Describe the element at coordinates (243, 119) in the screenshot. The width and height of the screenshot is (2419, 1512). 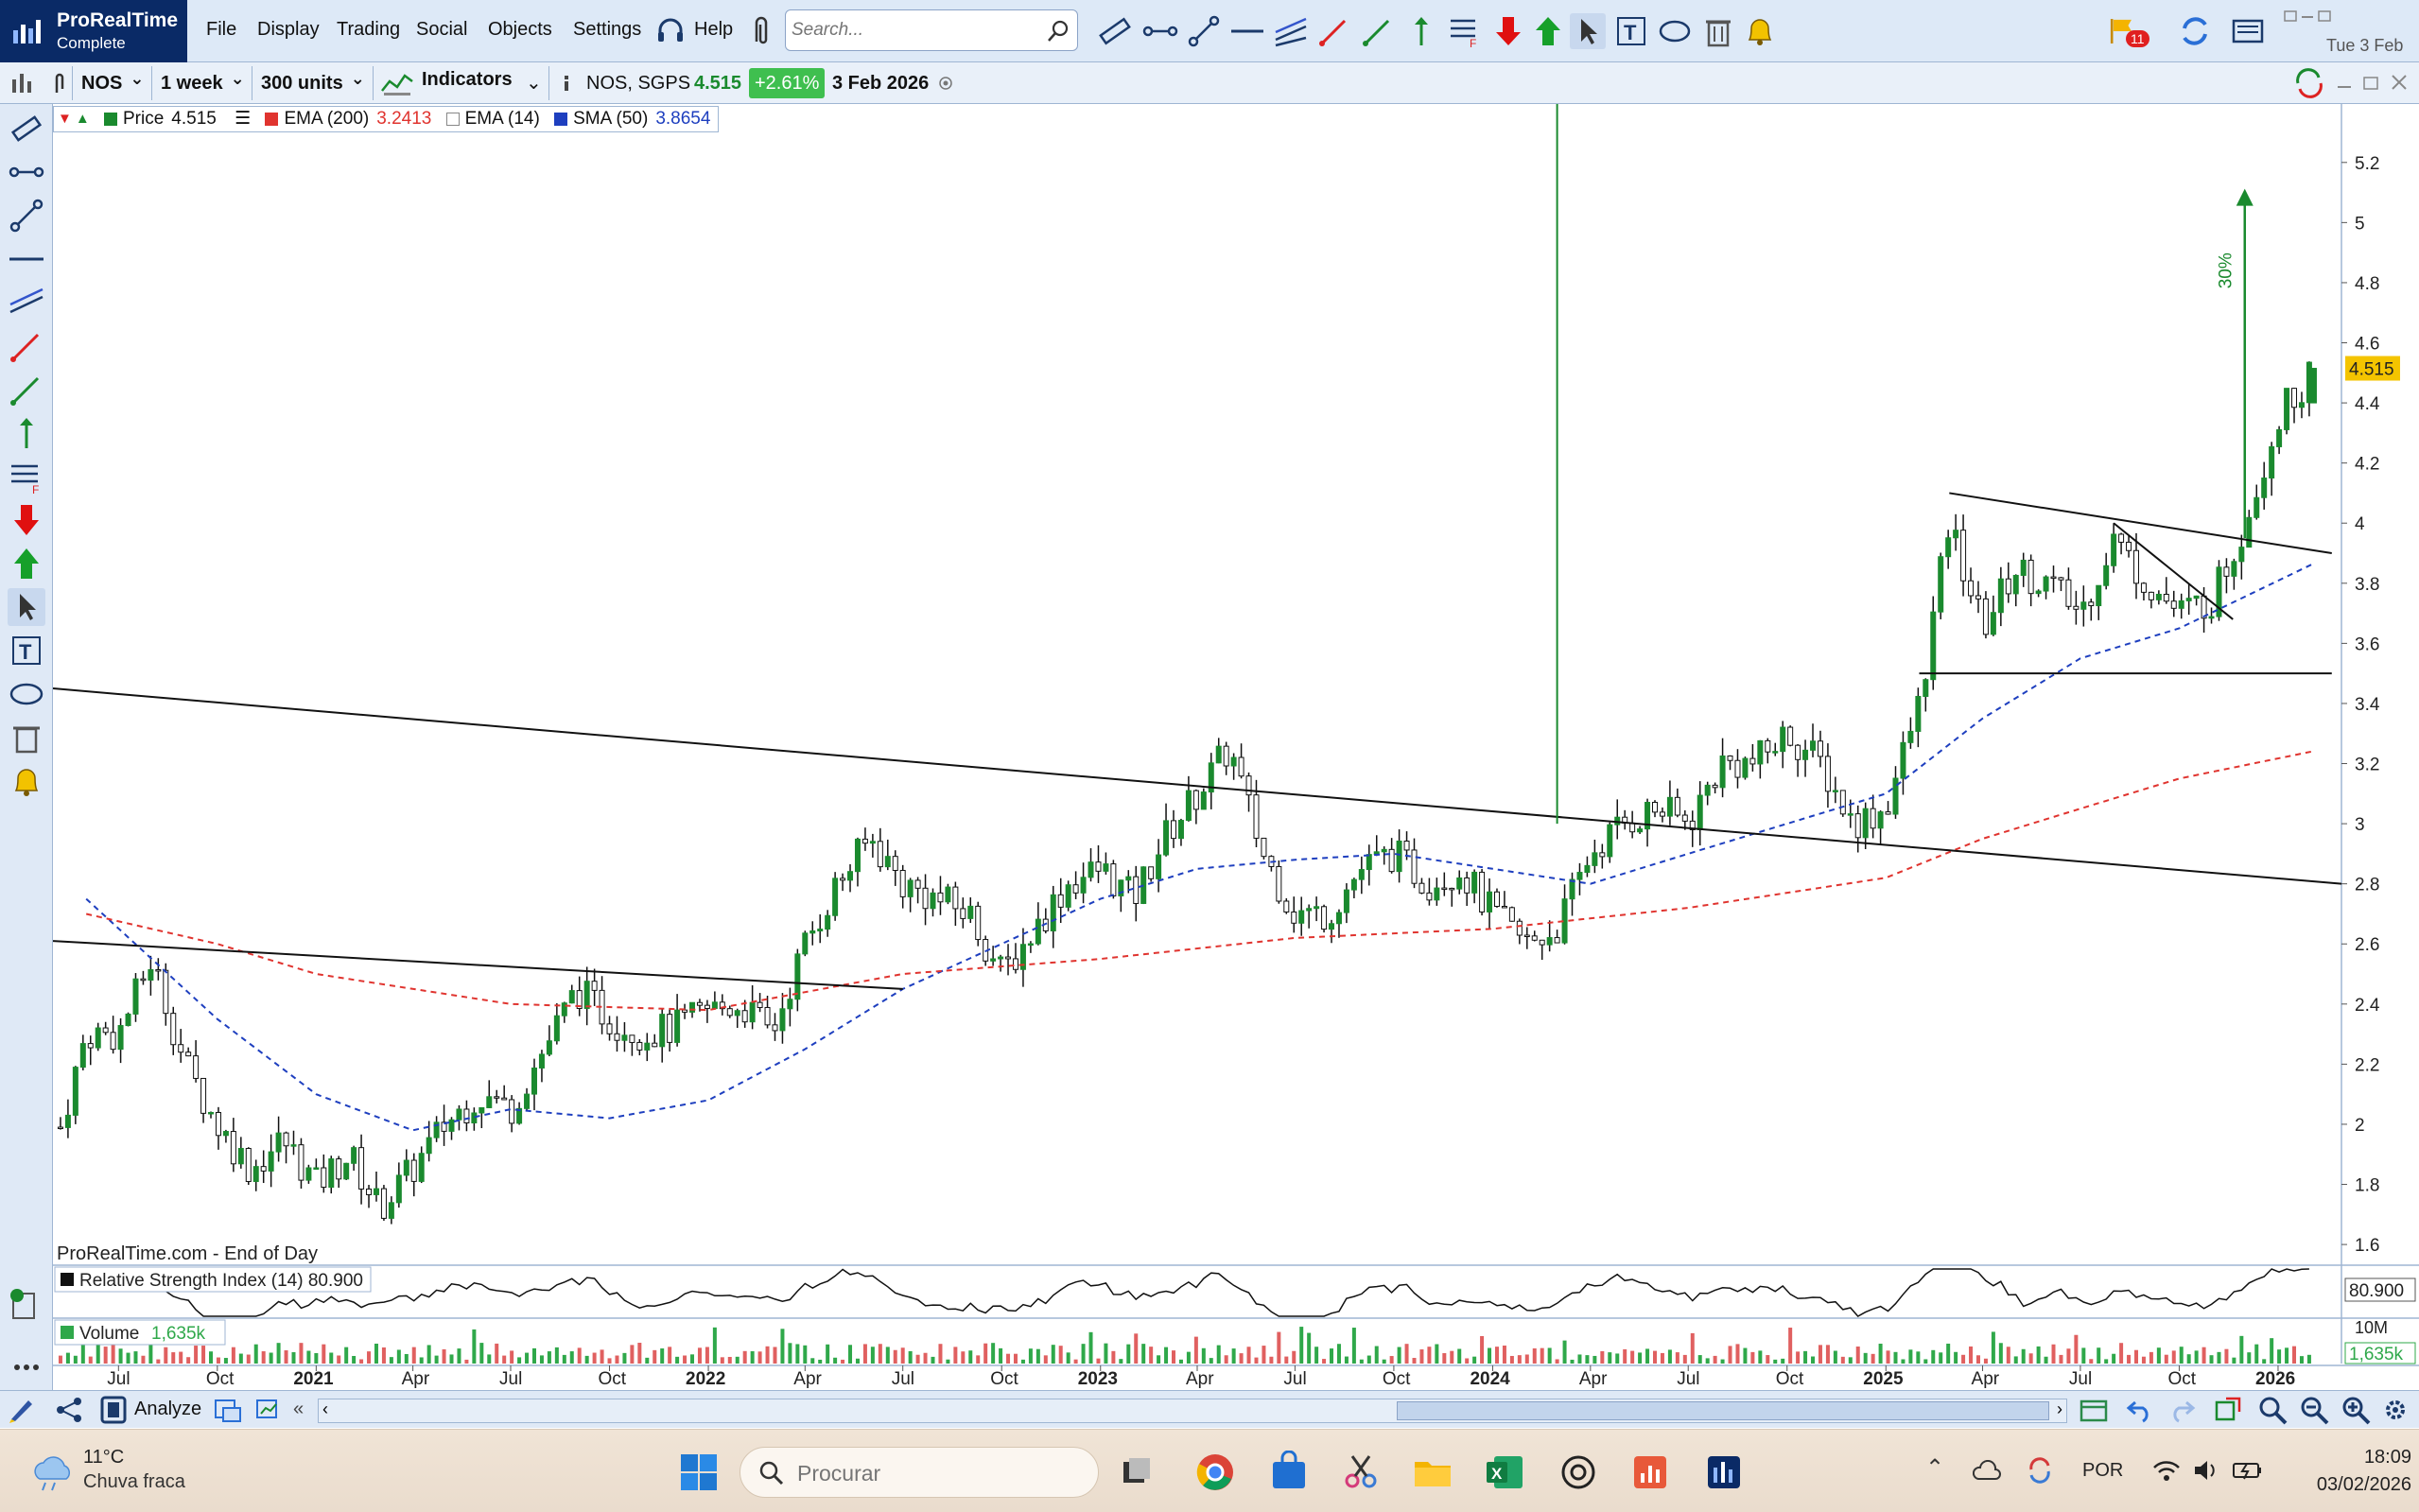
I see `legend-menu-icon: ☰` at that location.